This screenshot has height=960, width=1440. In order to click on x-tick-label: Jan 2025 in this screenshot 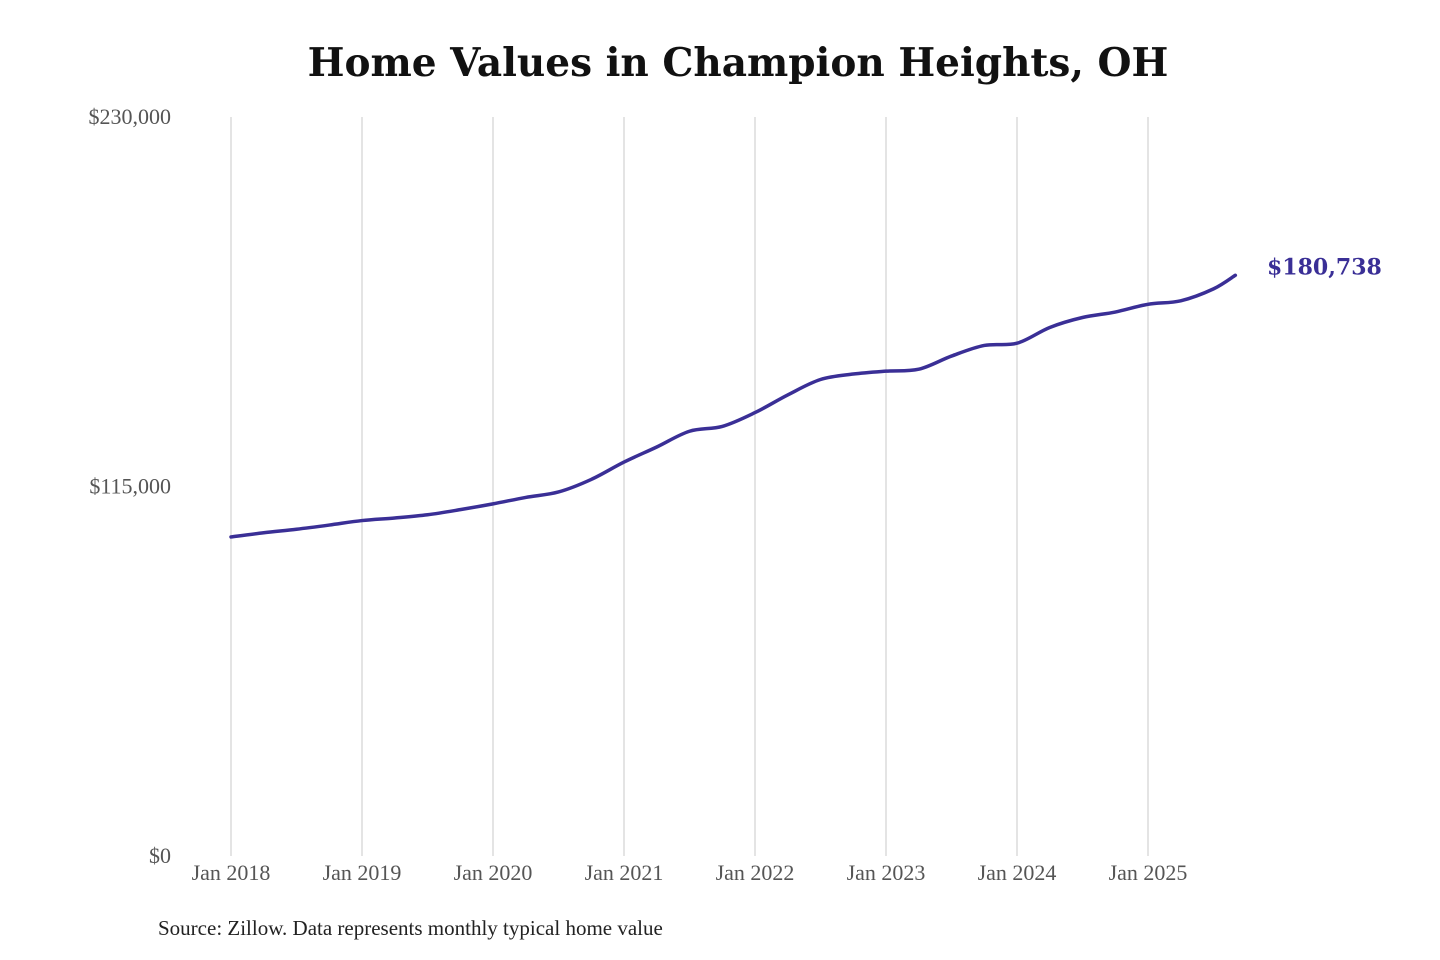, I will do `click(1148, 872)`.